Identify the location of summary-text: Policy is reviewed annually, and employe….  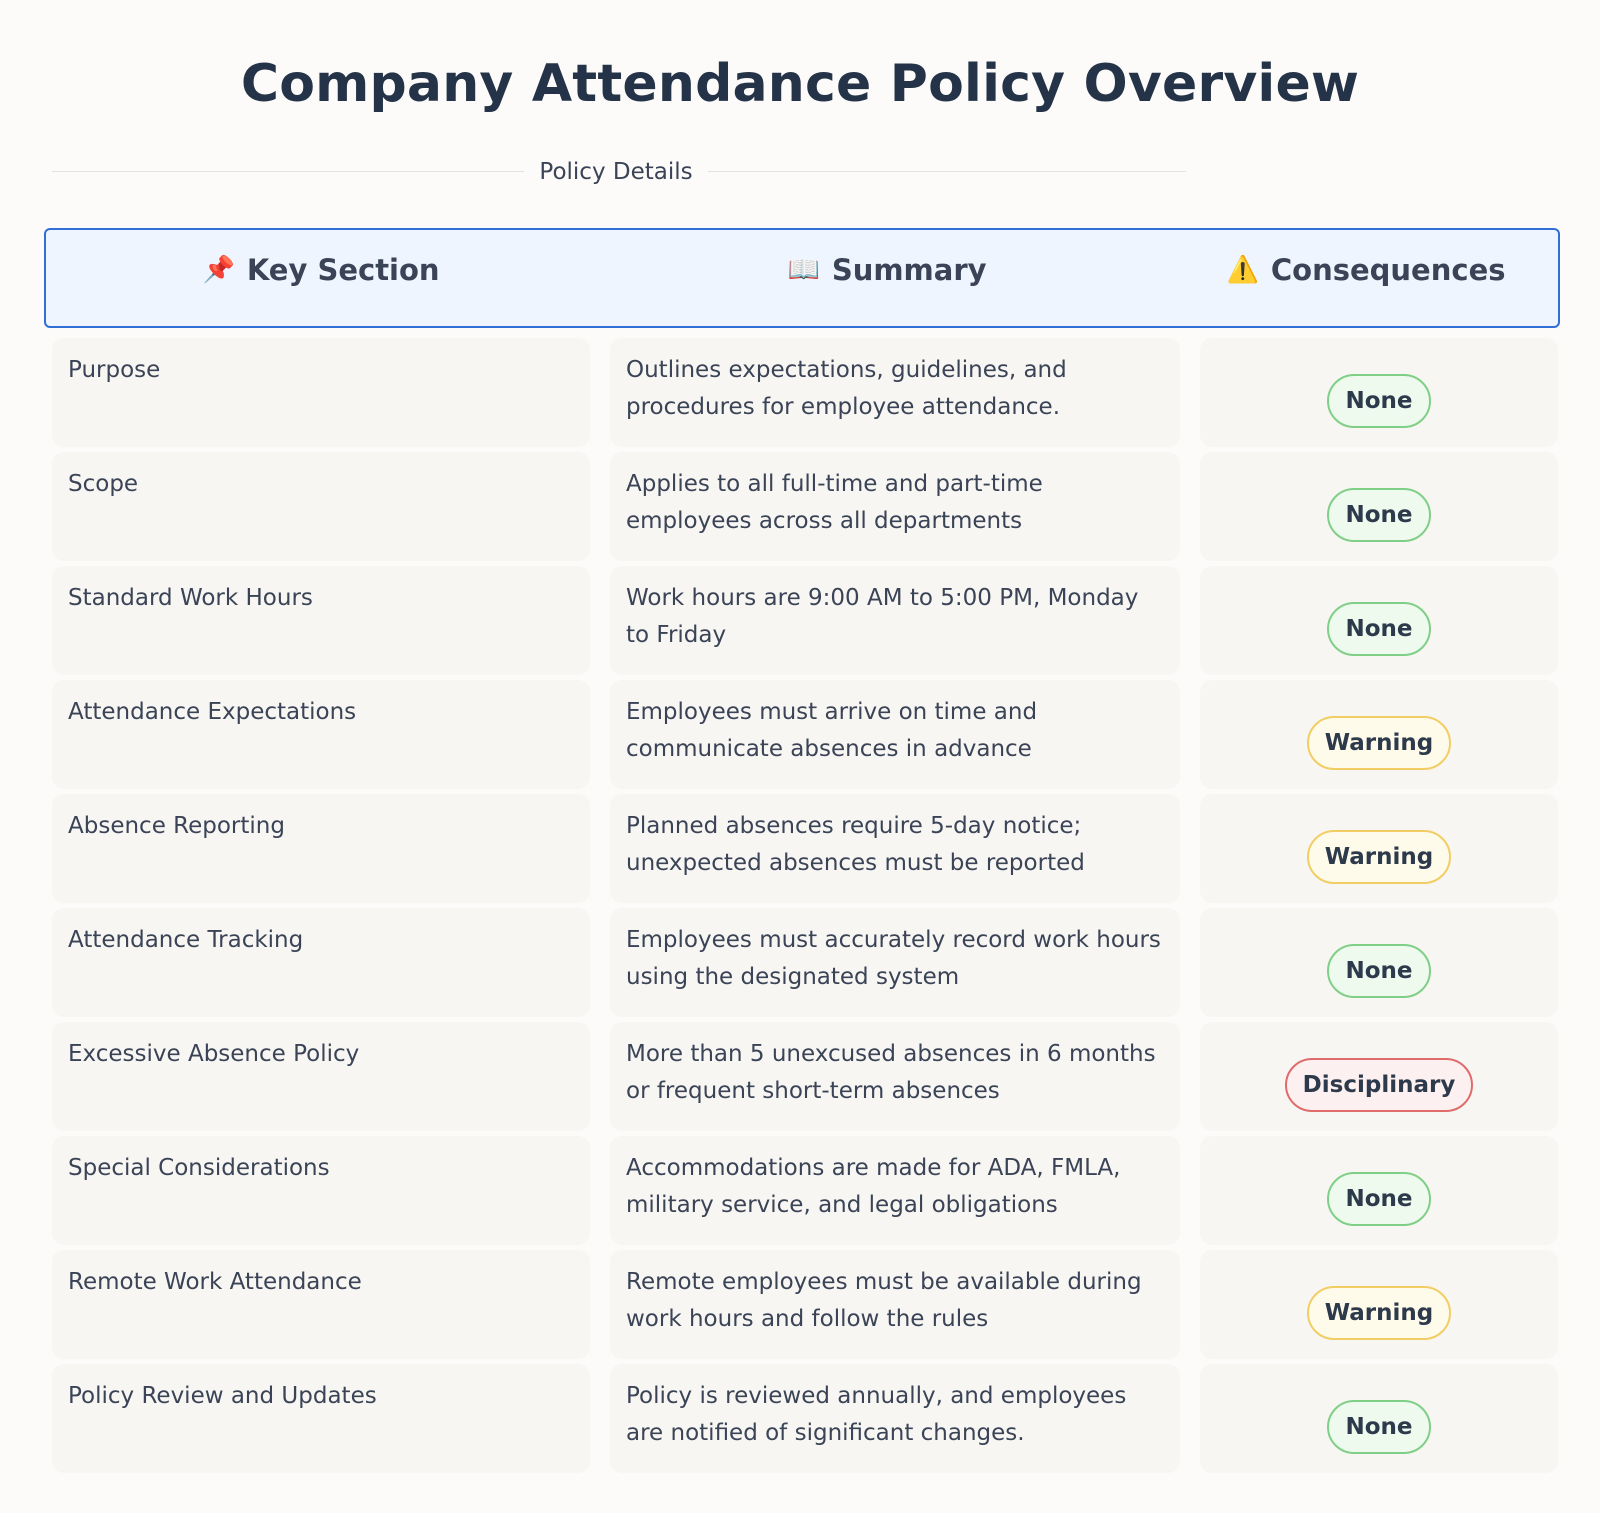
(876, 1414).